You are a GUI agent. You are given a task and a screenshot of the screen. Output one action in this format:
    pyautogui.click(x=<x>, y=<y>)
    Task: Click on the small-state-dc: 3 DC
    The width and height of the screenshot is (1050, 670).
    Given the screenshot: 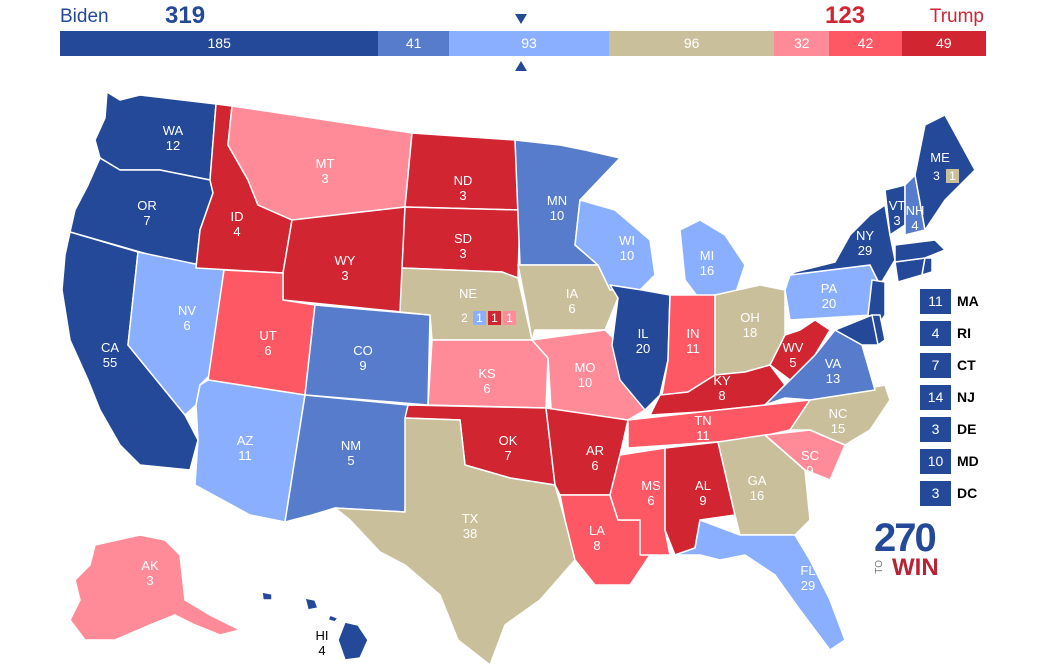 What is the action you would take?
    pyautogui.click(x=949, y=493)
    